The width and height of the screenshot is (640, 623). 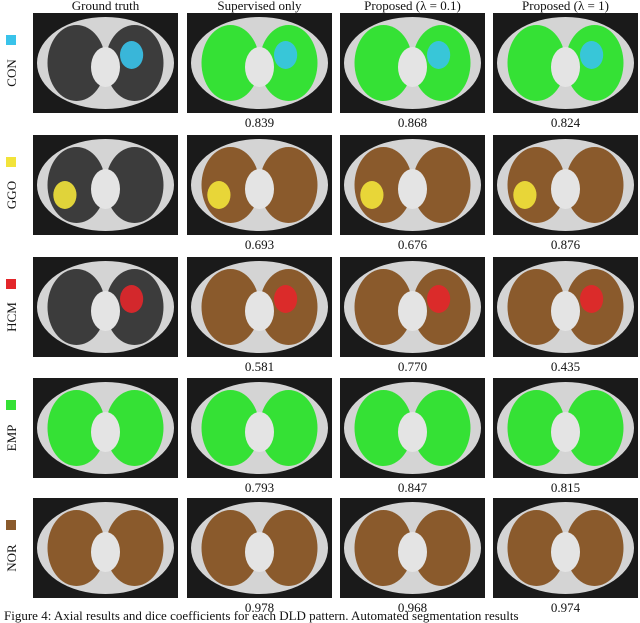 I want to click on column-header: Supervised only, so click(x=259, y=6).